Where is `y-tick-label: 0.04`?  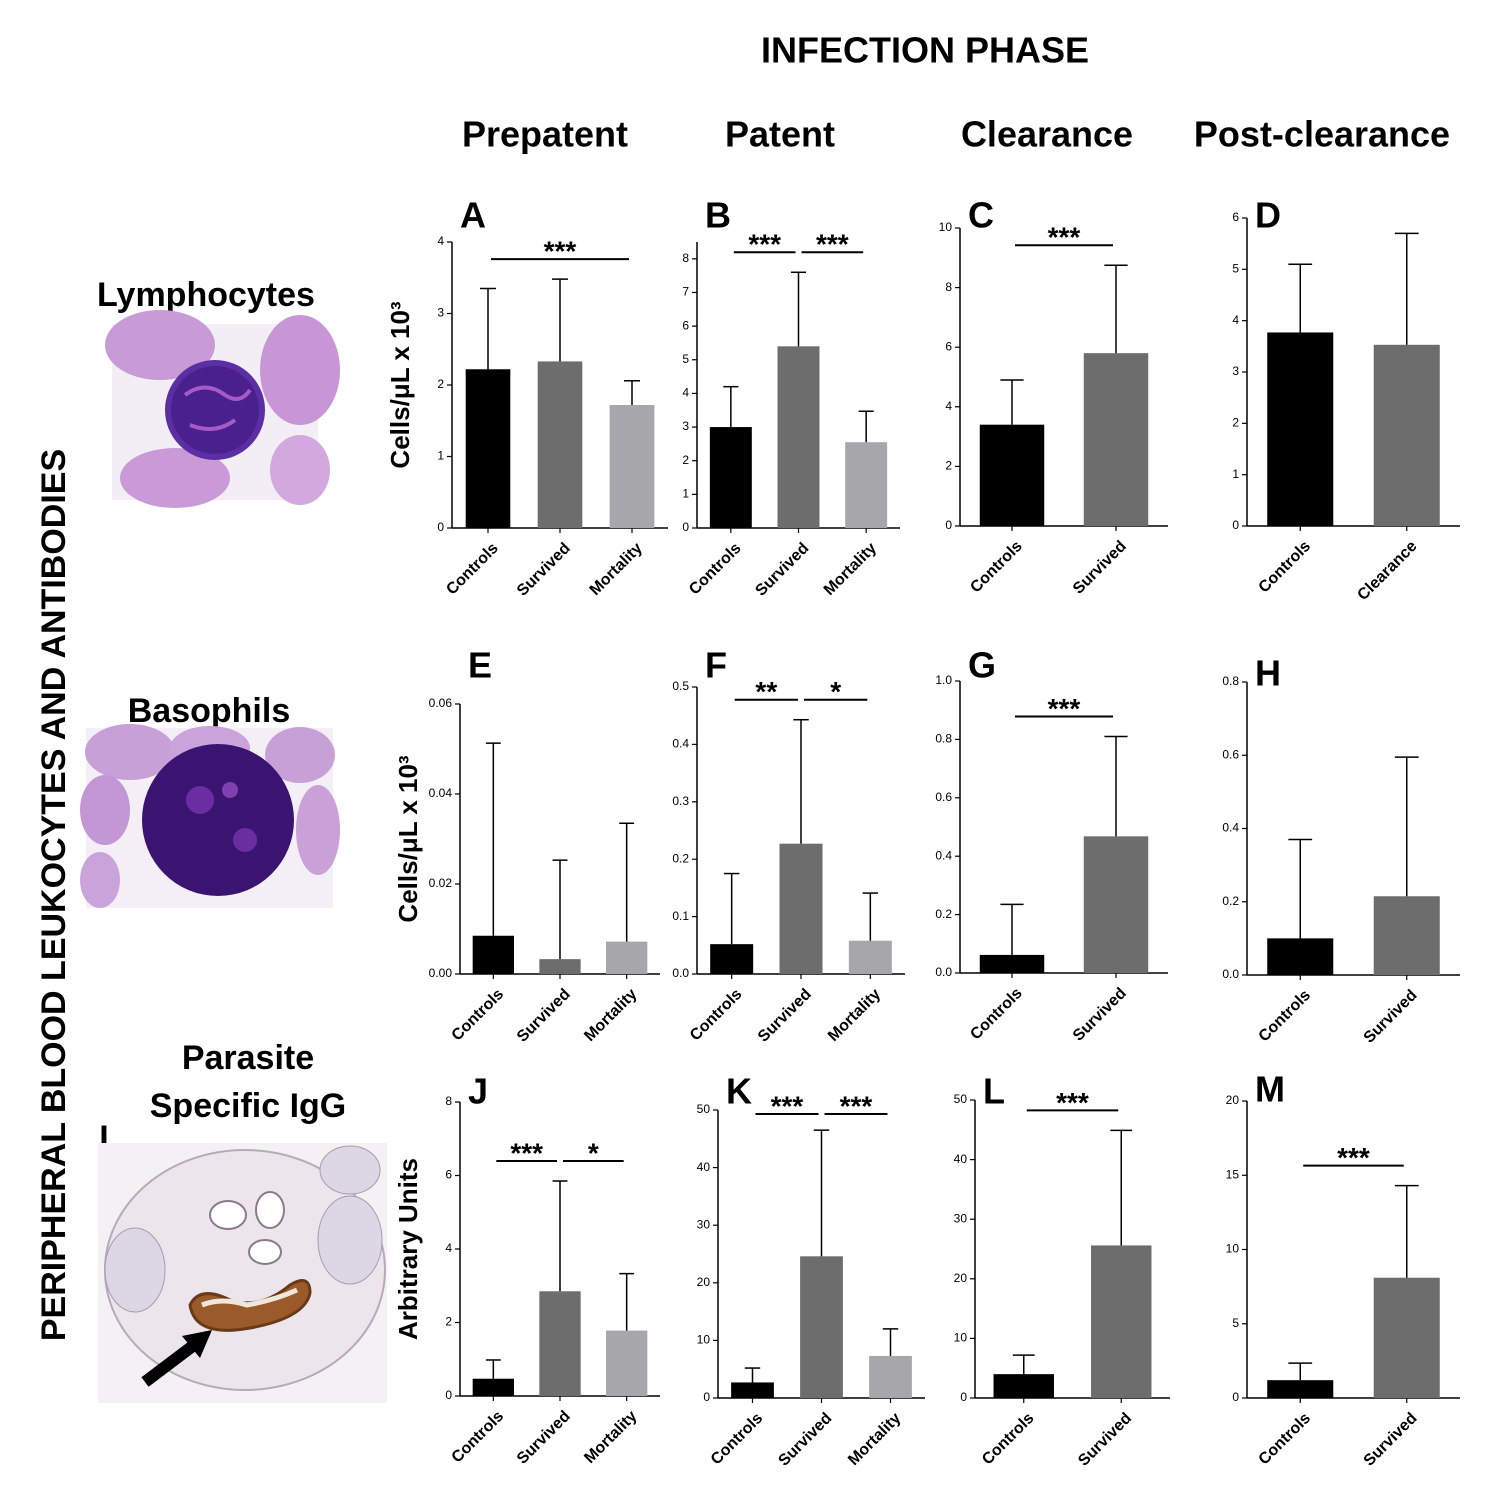
y-tick-label: 0.04 is located at coordinates (441, 793).